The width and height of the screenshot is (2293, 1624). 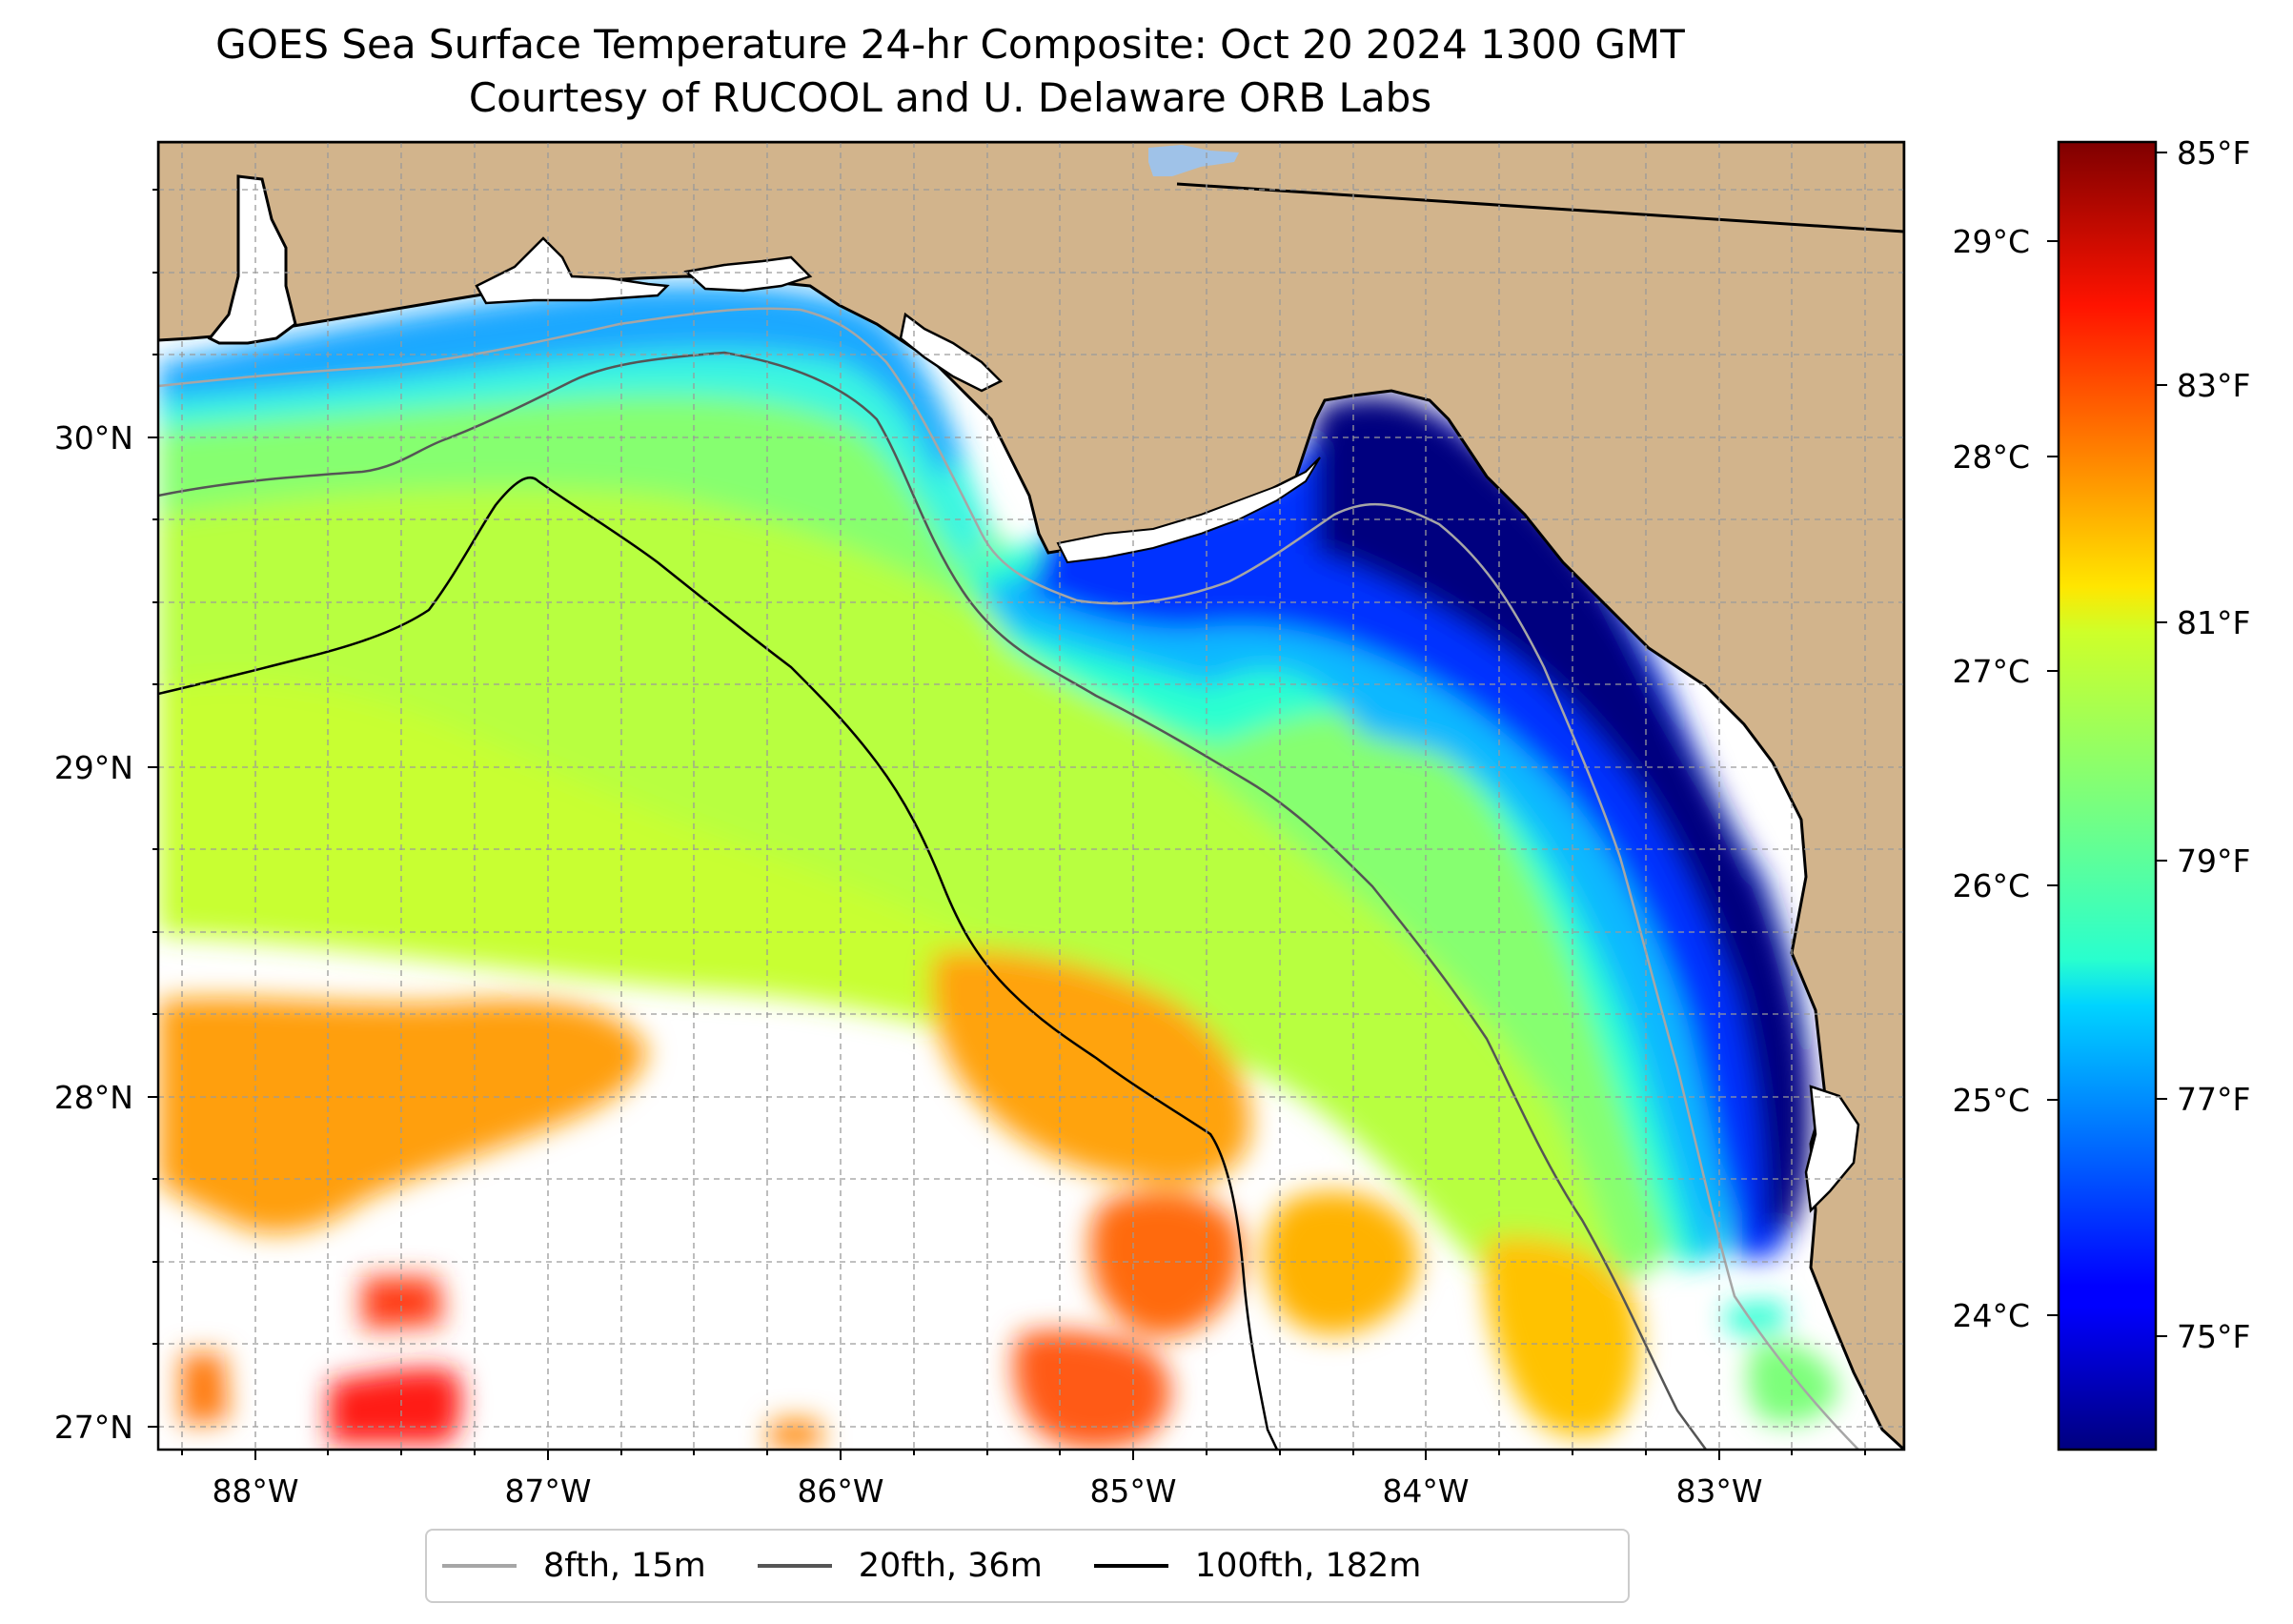 What do you see at coordinates (1719, 1491) in the screenshot?
I see `lon-label-83w: 83°W` at bounding box center [1719, 1491].